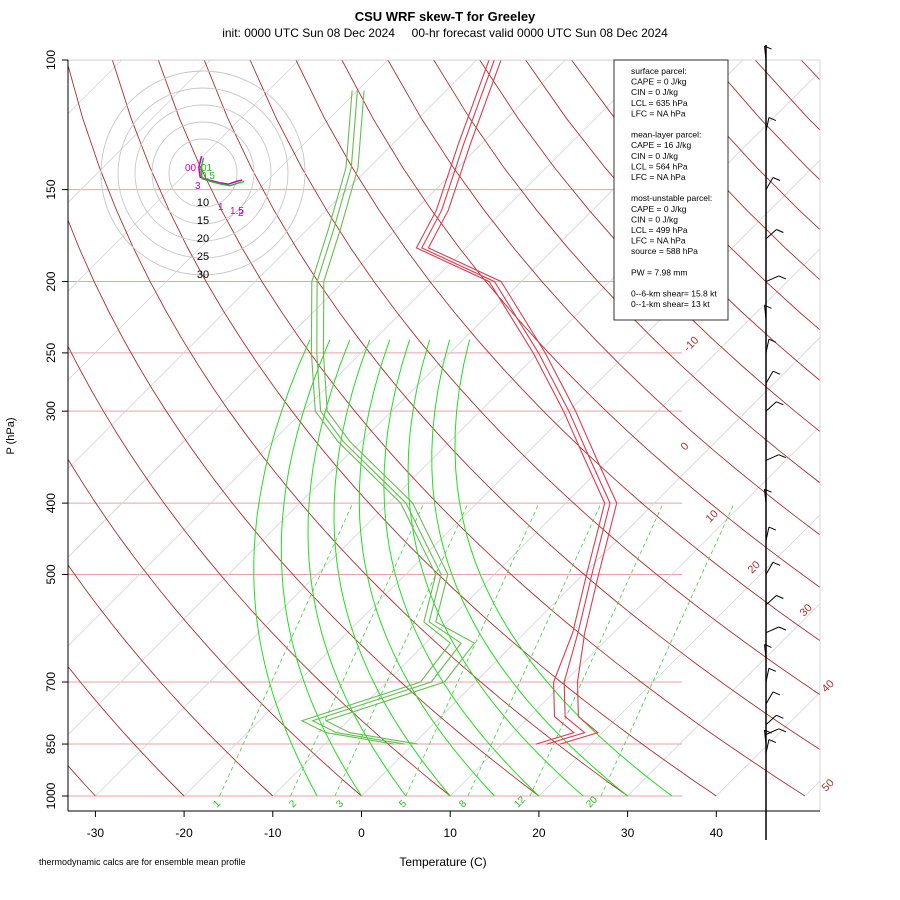  Describe the element at coordinates (828, 686) in the screenshot. I see `isotherm-label: 40` at that location.